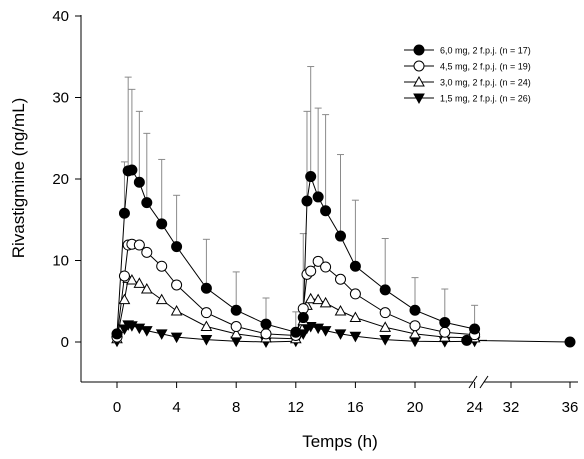  What do you see at coordinates (485, 51) in the screenshot?
I see `legend-label: 6,0 mg, 2 f.p.j. (n = 17)` at bounding box center [485, 51].